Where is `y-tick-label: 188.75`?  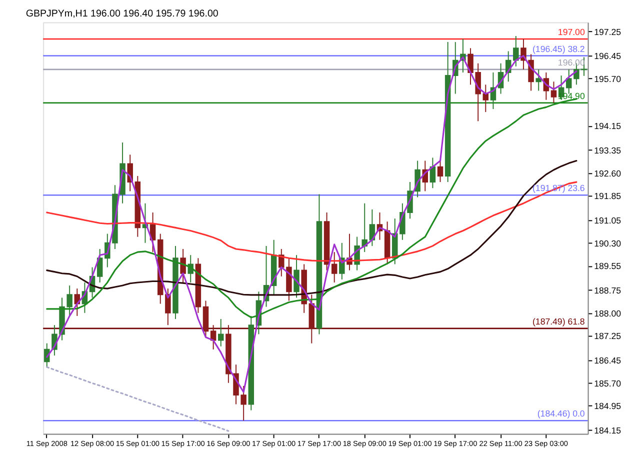
y-tick-label: 188.75 is located at coordinates (608, 291).